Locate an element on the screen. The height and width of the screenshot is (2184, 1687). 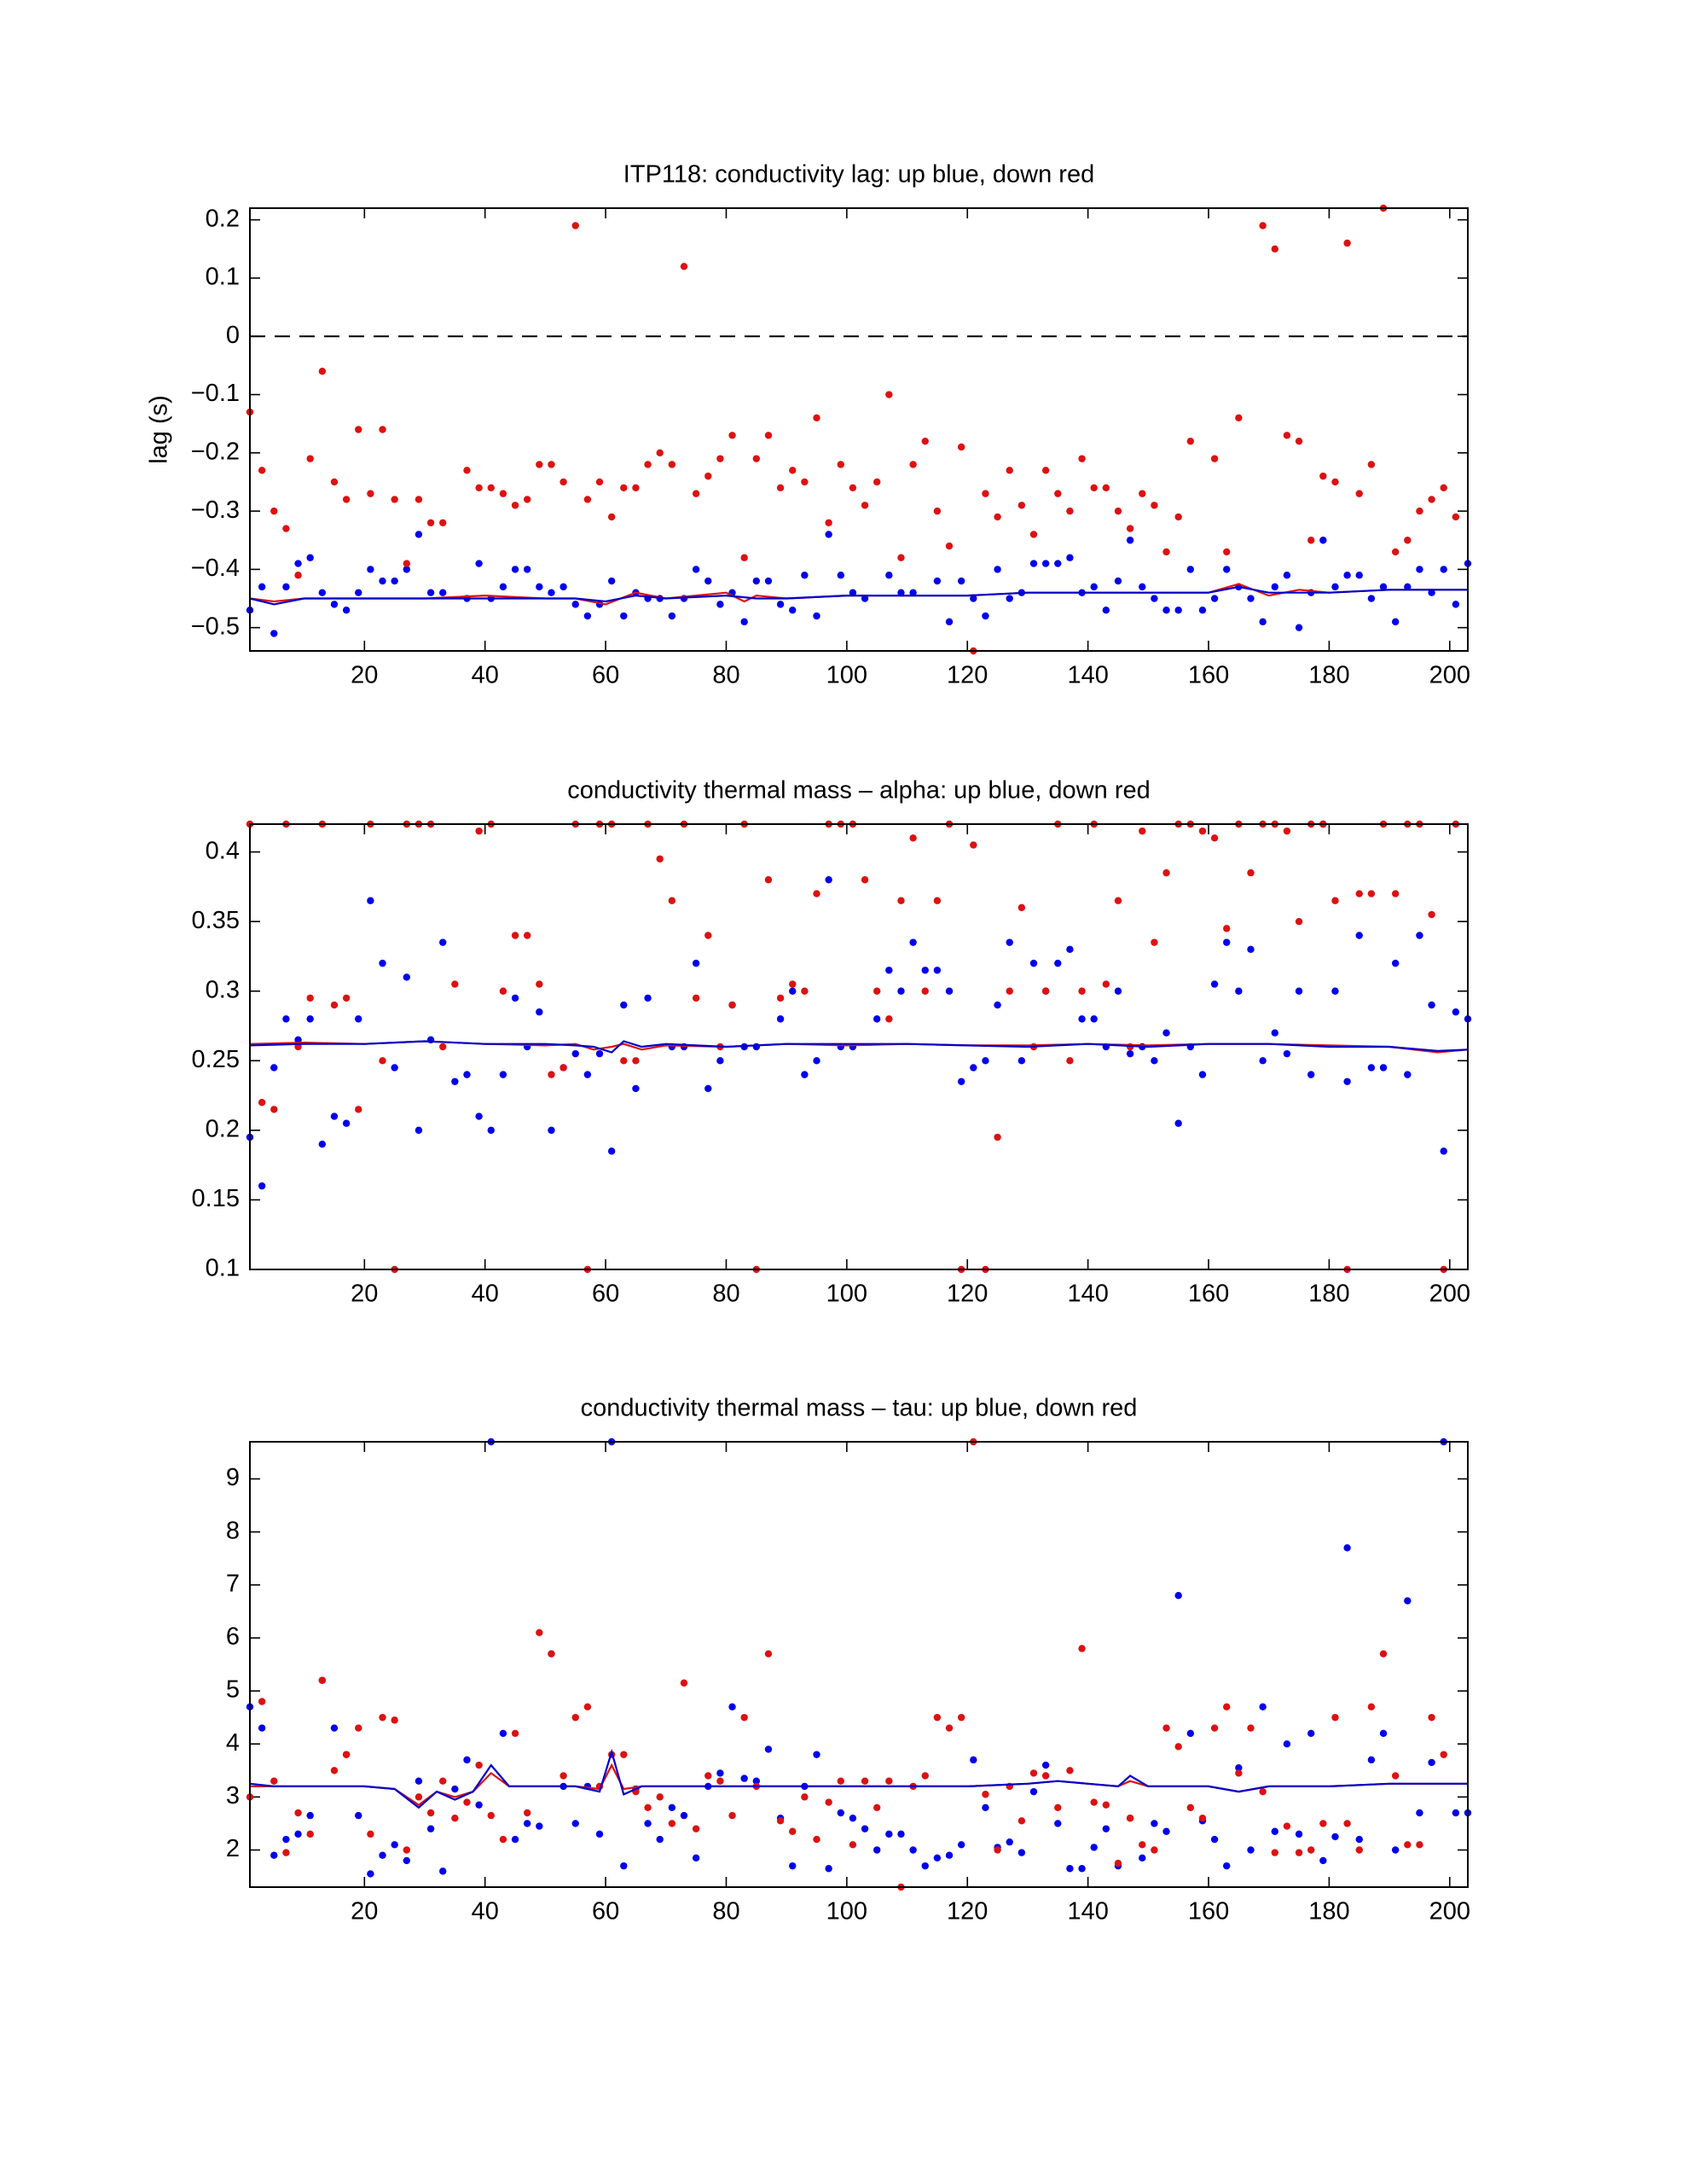
x-tick-label: 140 is located at coordinates (1088, 1295).